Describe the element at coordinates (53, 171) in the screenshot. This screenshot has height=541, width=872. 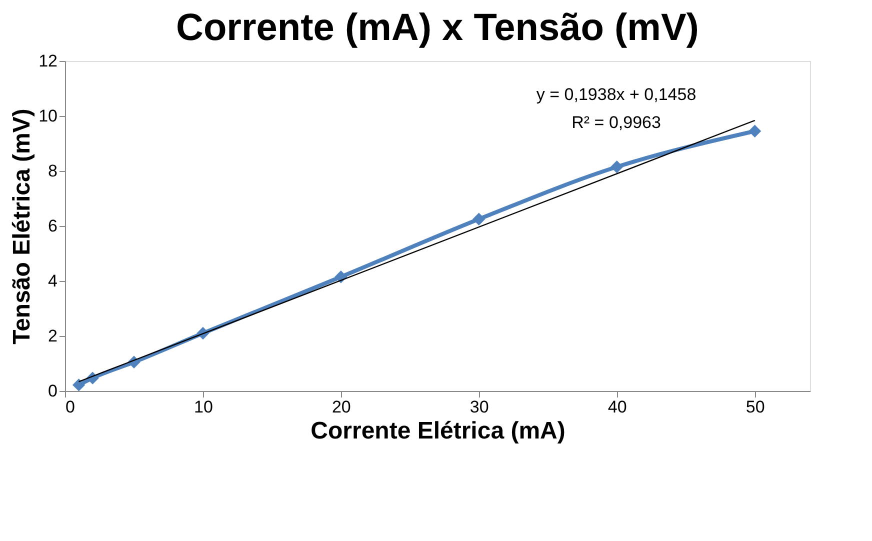
I see `y-tick-label: 8` at that location.